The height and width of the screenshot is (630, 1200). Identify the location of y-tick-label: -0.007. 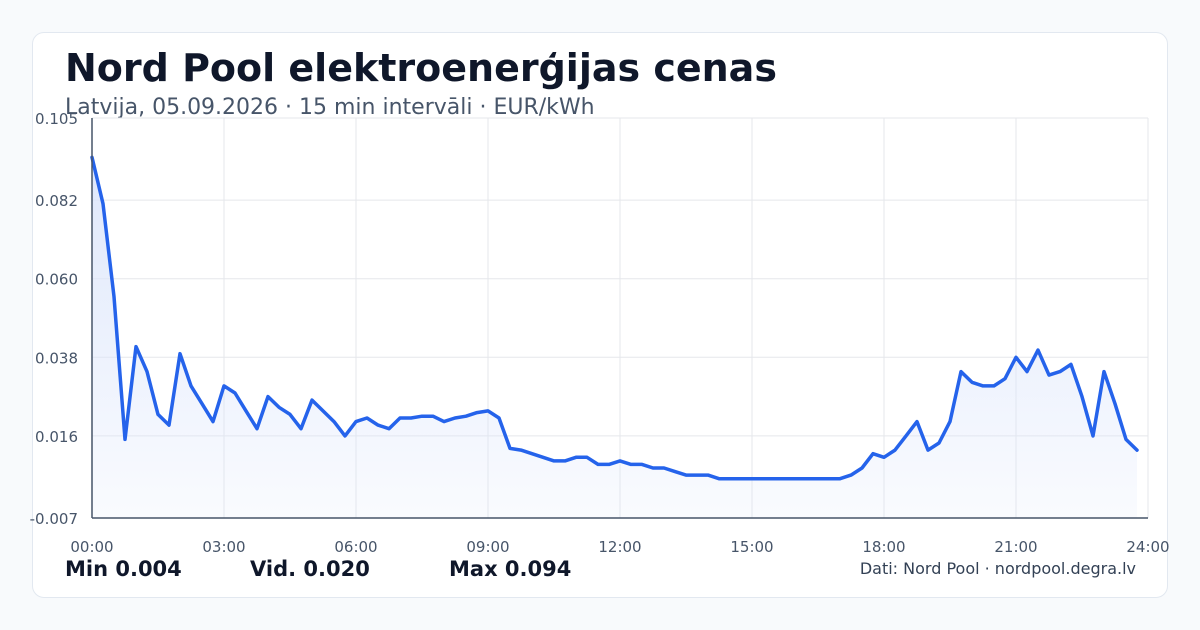
(54, 519).